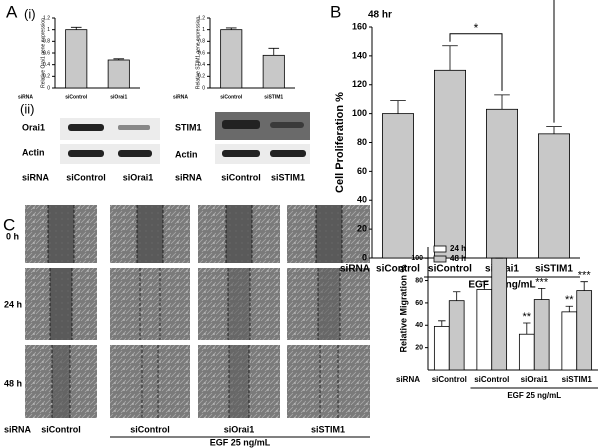  What do you see at coordinates (542, 282) in the screenshot?
I see `significance: ***` at bounding box center [542, 282].